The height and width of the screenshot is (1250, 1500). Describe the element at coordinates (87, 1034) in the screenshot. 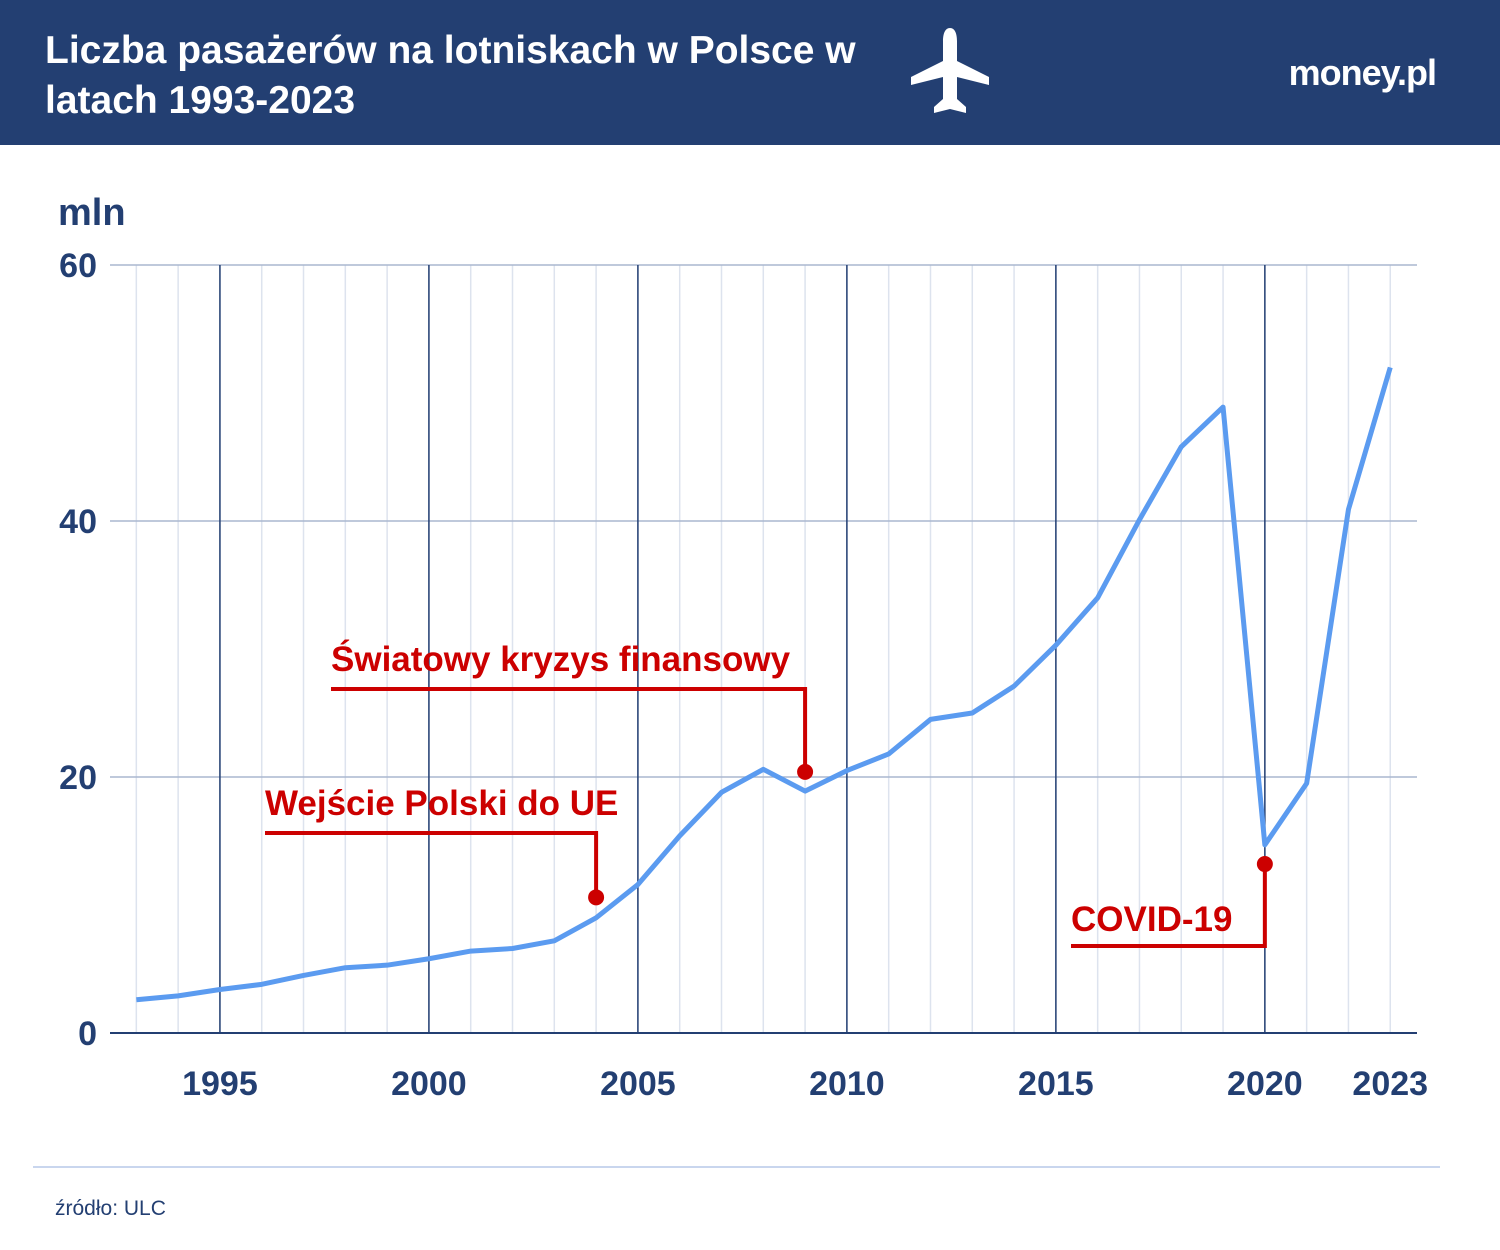

I see `y-tick-label: 0` at that location.